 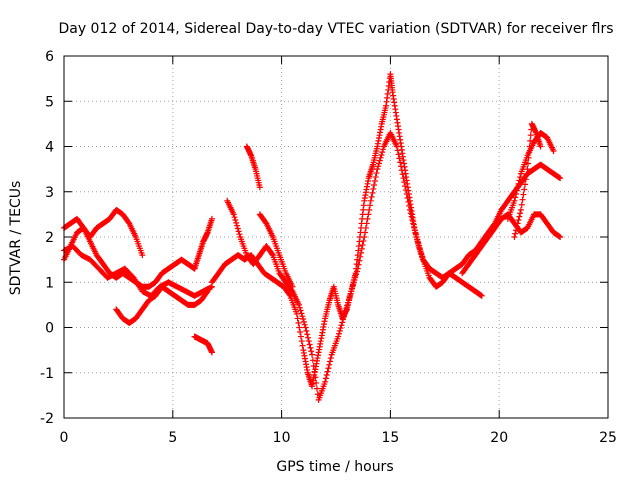 What do you see at coordinates (16, 238) in the screenshot?
I see `y-axis-label: SDTVAR / TECUs` at bounding box center [16, 238].